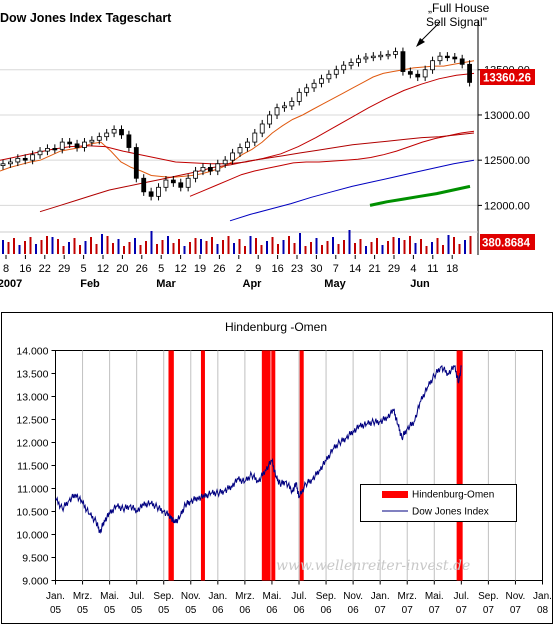 The width and height of the screenshot is (555, 629). Describe the element at coordinates (32, 467) in the screenshot. I see `bottom-y-tick-label: 11.500` at that location.